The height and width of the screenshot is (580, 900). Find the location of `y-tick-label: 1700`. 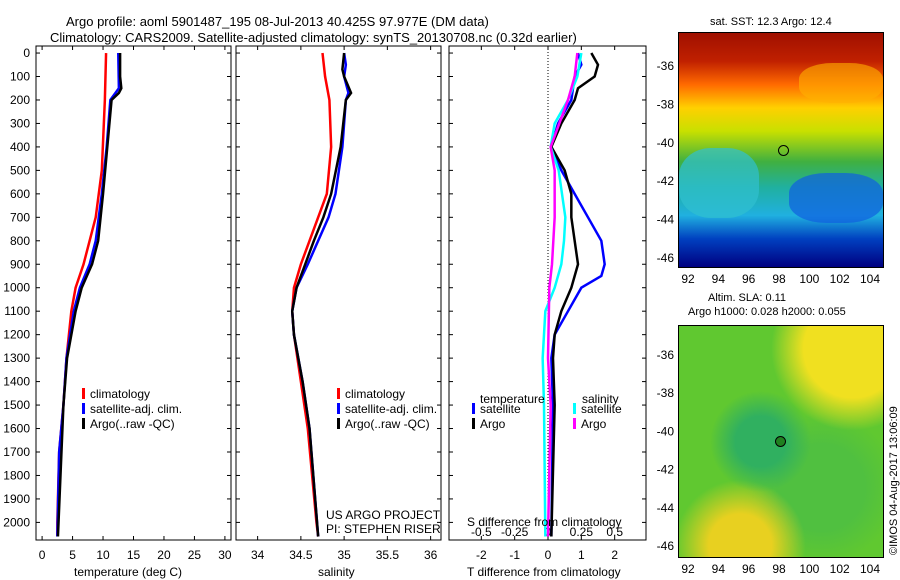

y-tick-label: 1700 is located at coordinates (16, 452).